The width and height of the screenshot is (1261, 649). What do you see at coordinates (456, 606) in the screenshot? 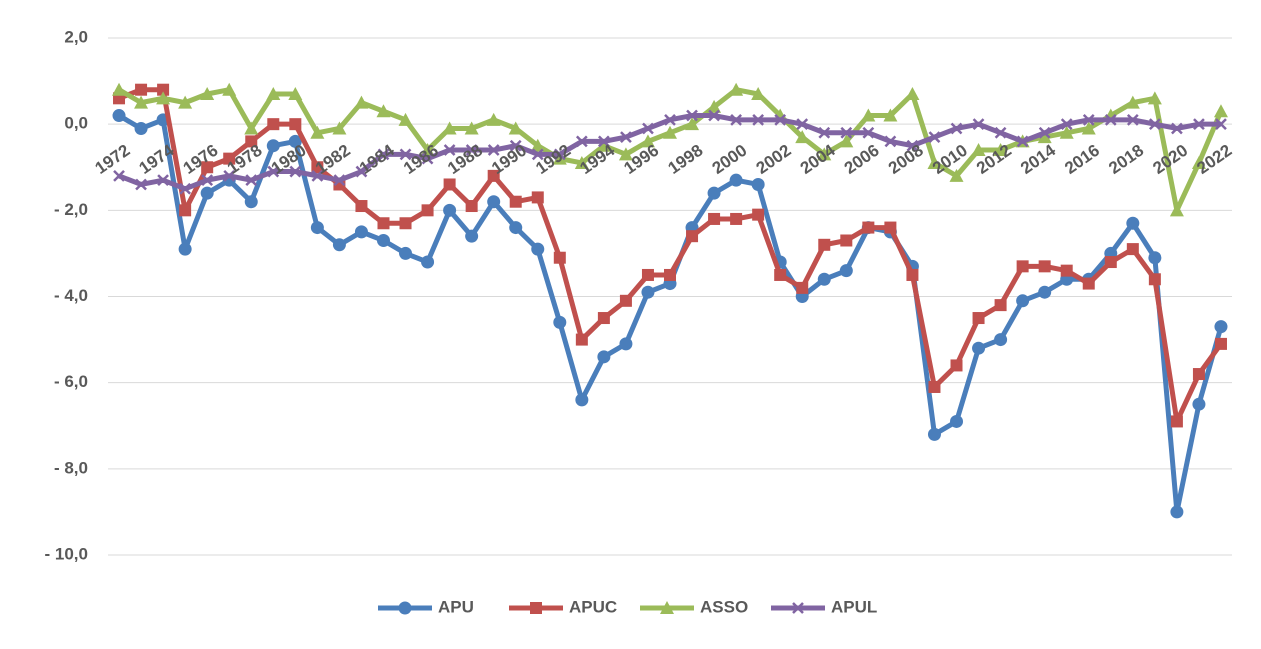
I see `legend-label: APU` at bounding box center [456, 606].